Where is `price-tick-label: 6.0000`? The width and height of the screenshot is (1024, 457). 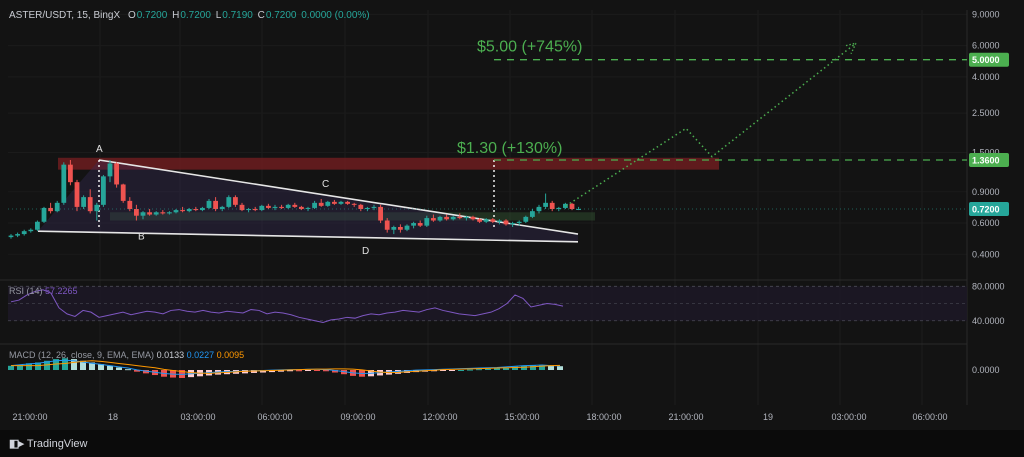 price-tick-label: 6.0000 is located at coordinates (986, 46).